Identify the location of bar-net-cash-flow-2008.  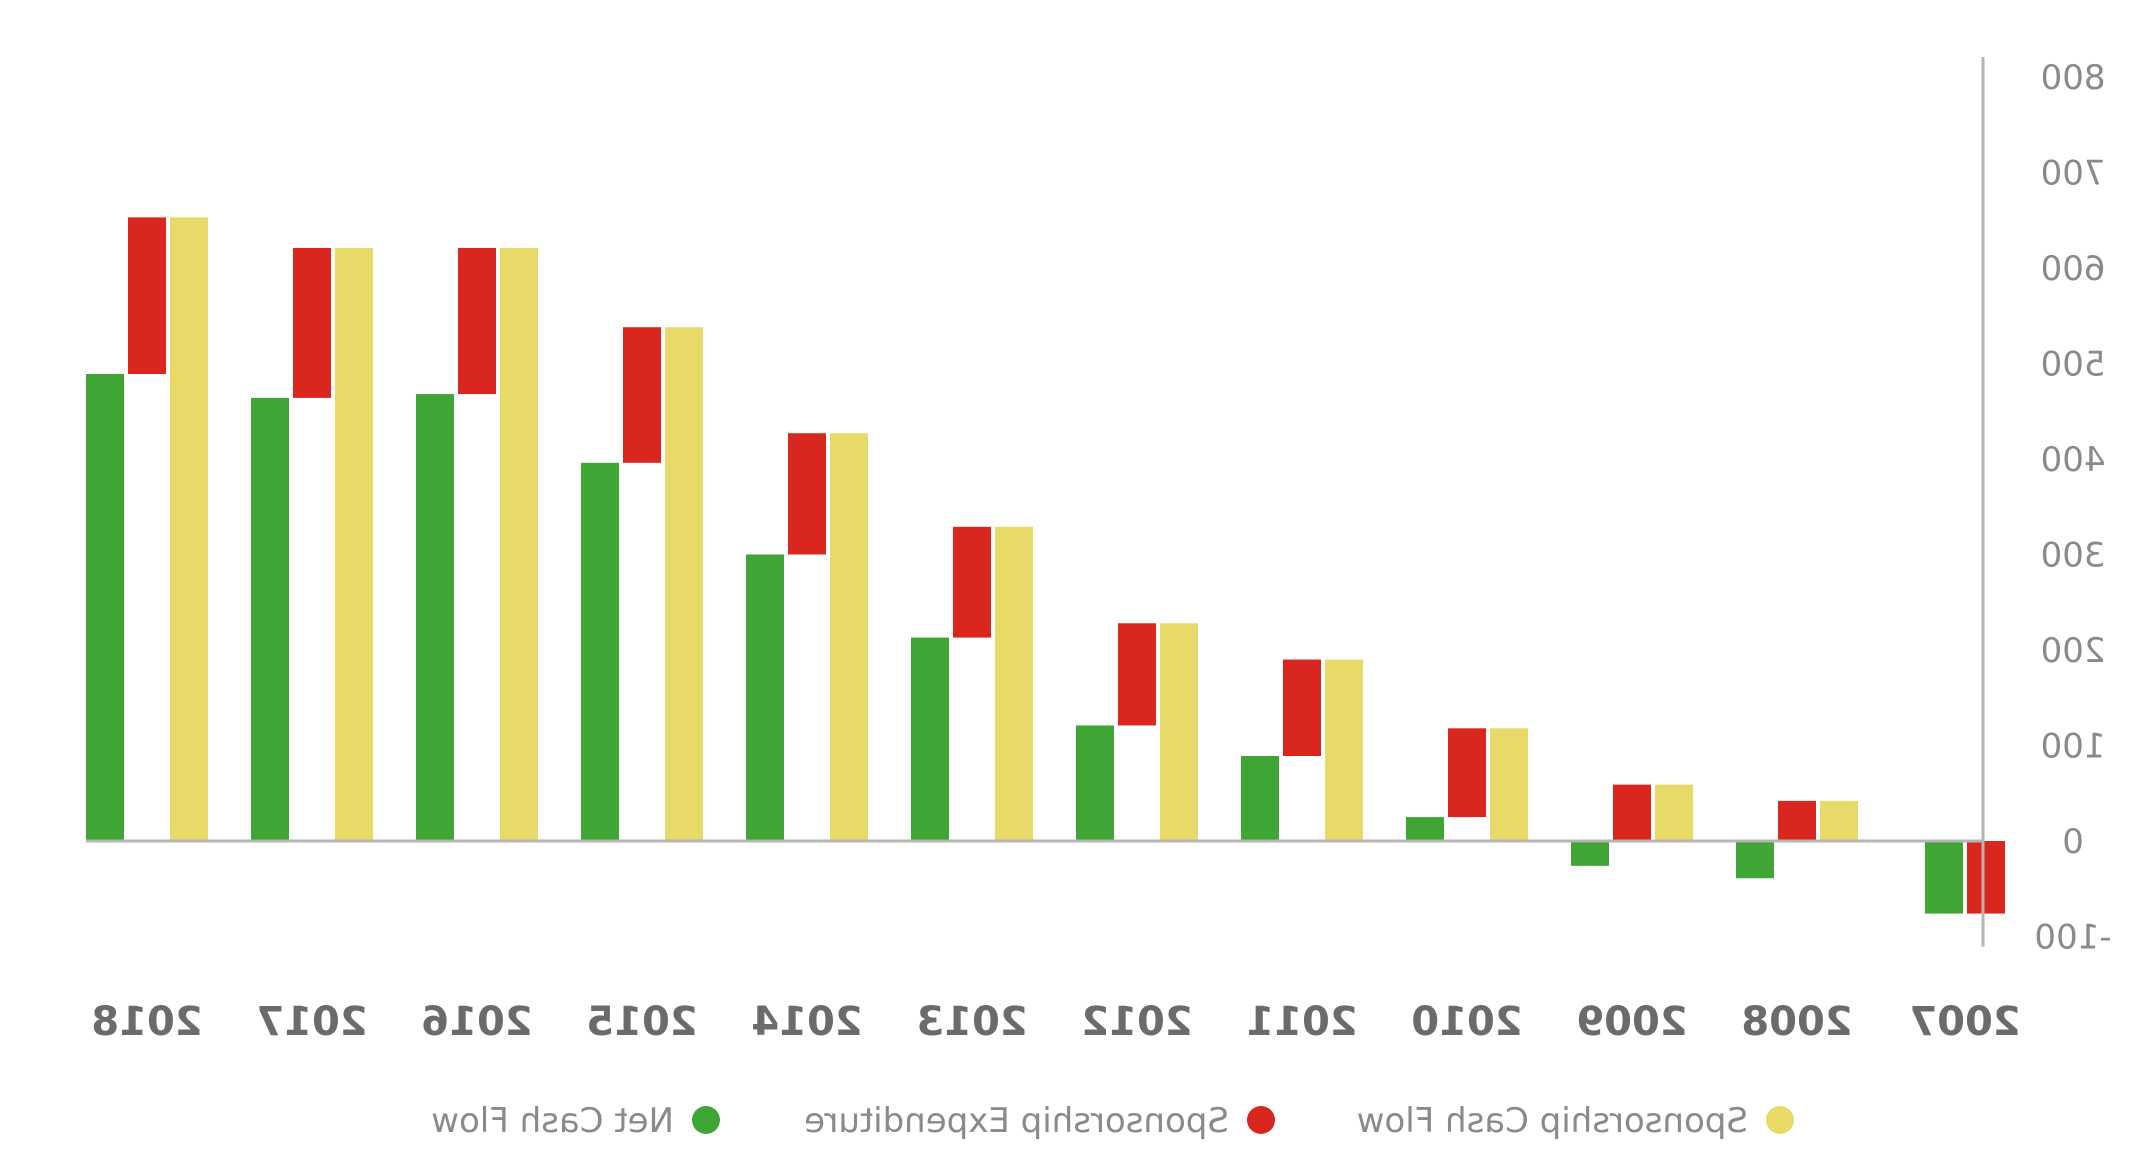
(1755, 860).